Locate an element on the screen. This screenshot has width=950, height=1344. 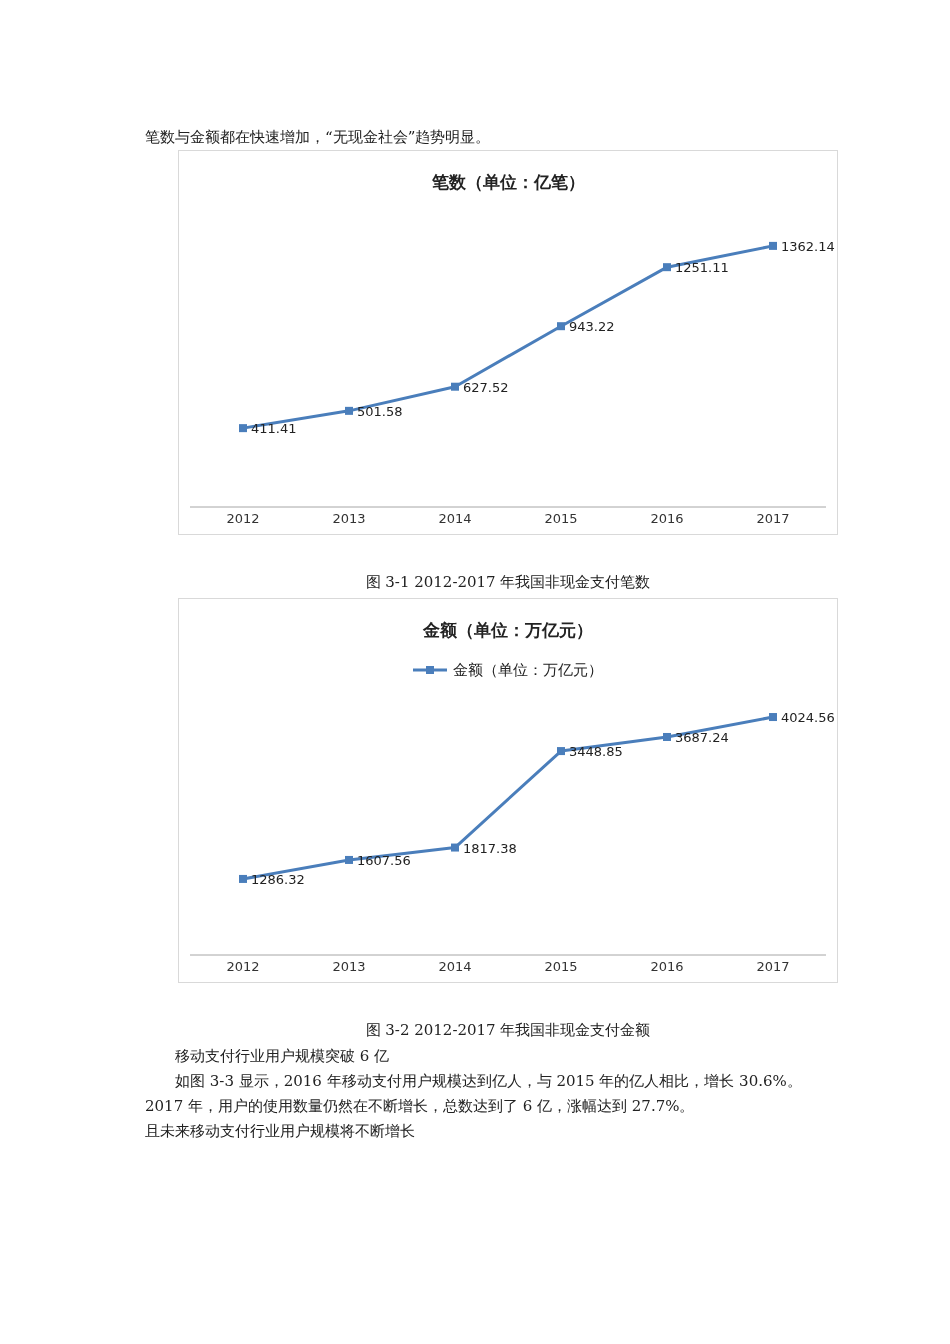
data-label: 1251.11 is located at coordinates (702, 268).